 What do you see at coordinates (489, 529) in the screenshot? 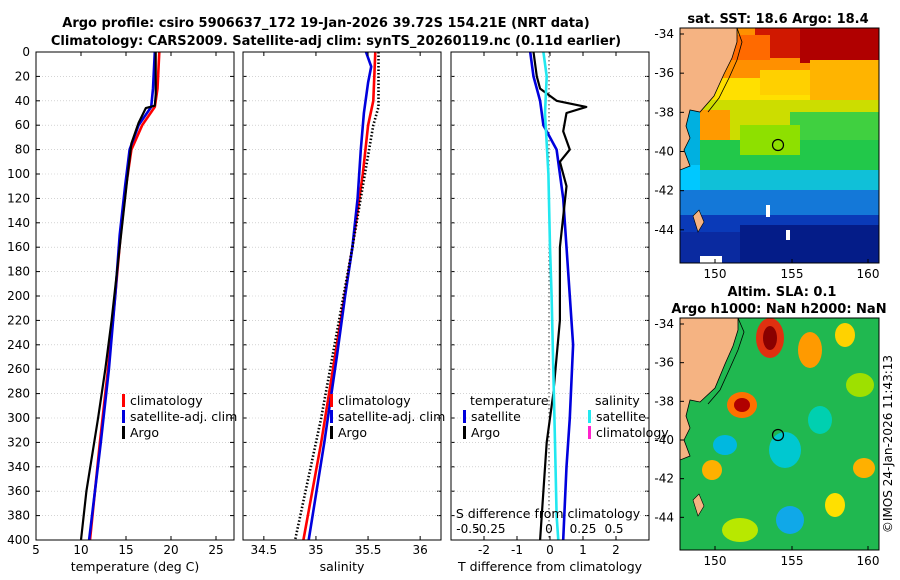
I see `x2-tick-label: -0.25` at bounding box center [489, 529].